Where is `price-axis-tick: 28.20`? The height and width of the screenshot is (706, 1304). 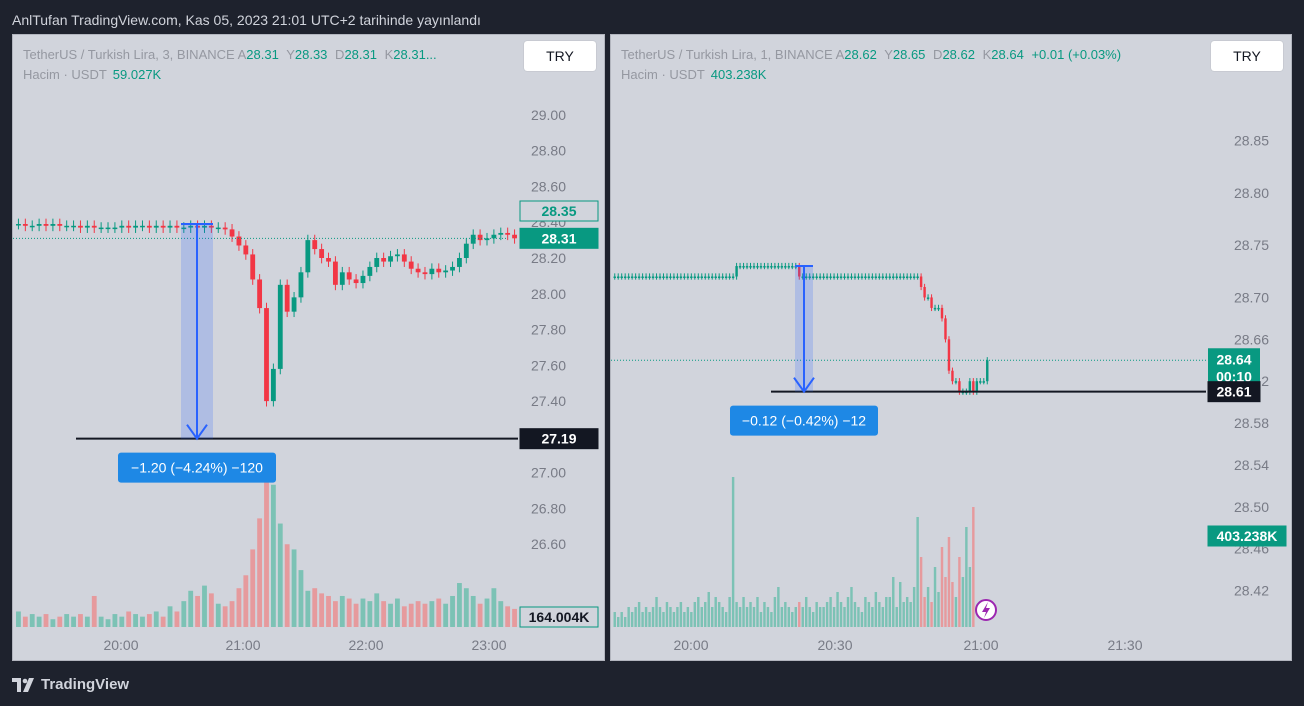 price-axis-tick: 28.20 is located at coordinates (548, 258).